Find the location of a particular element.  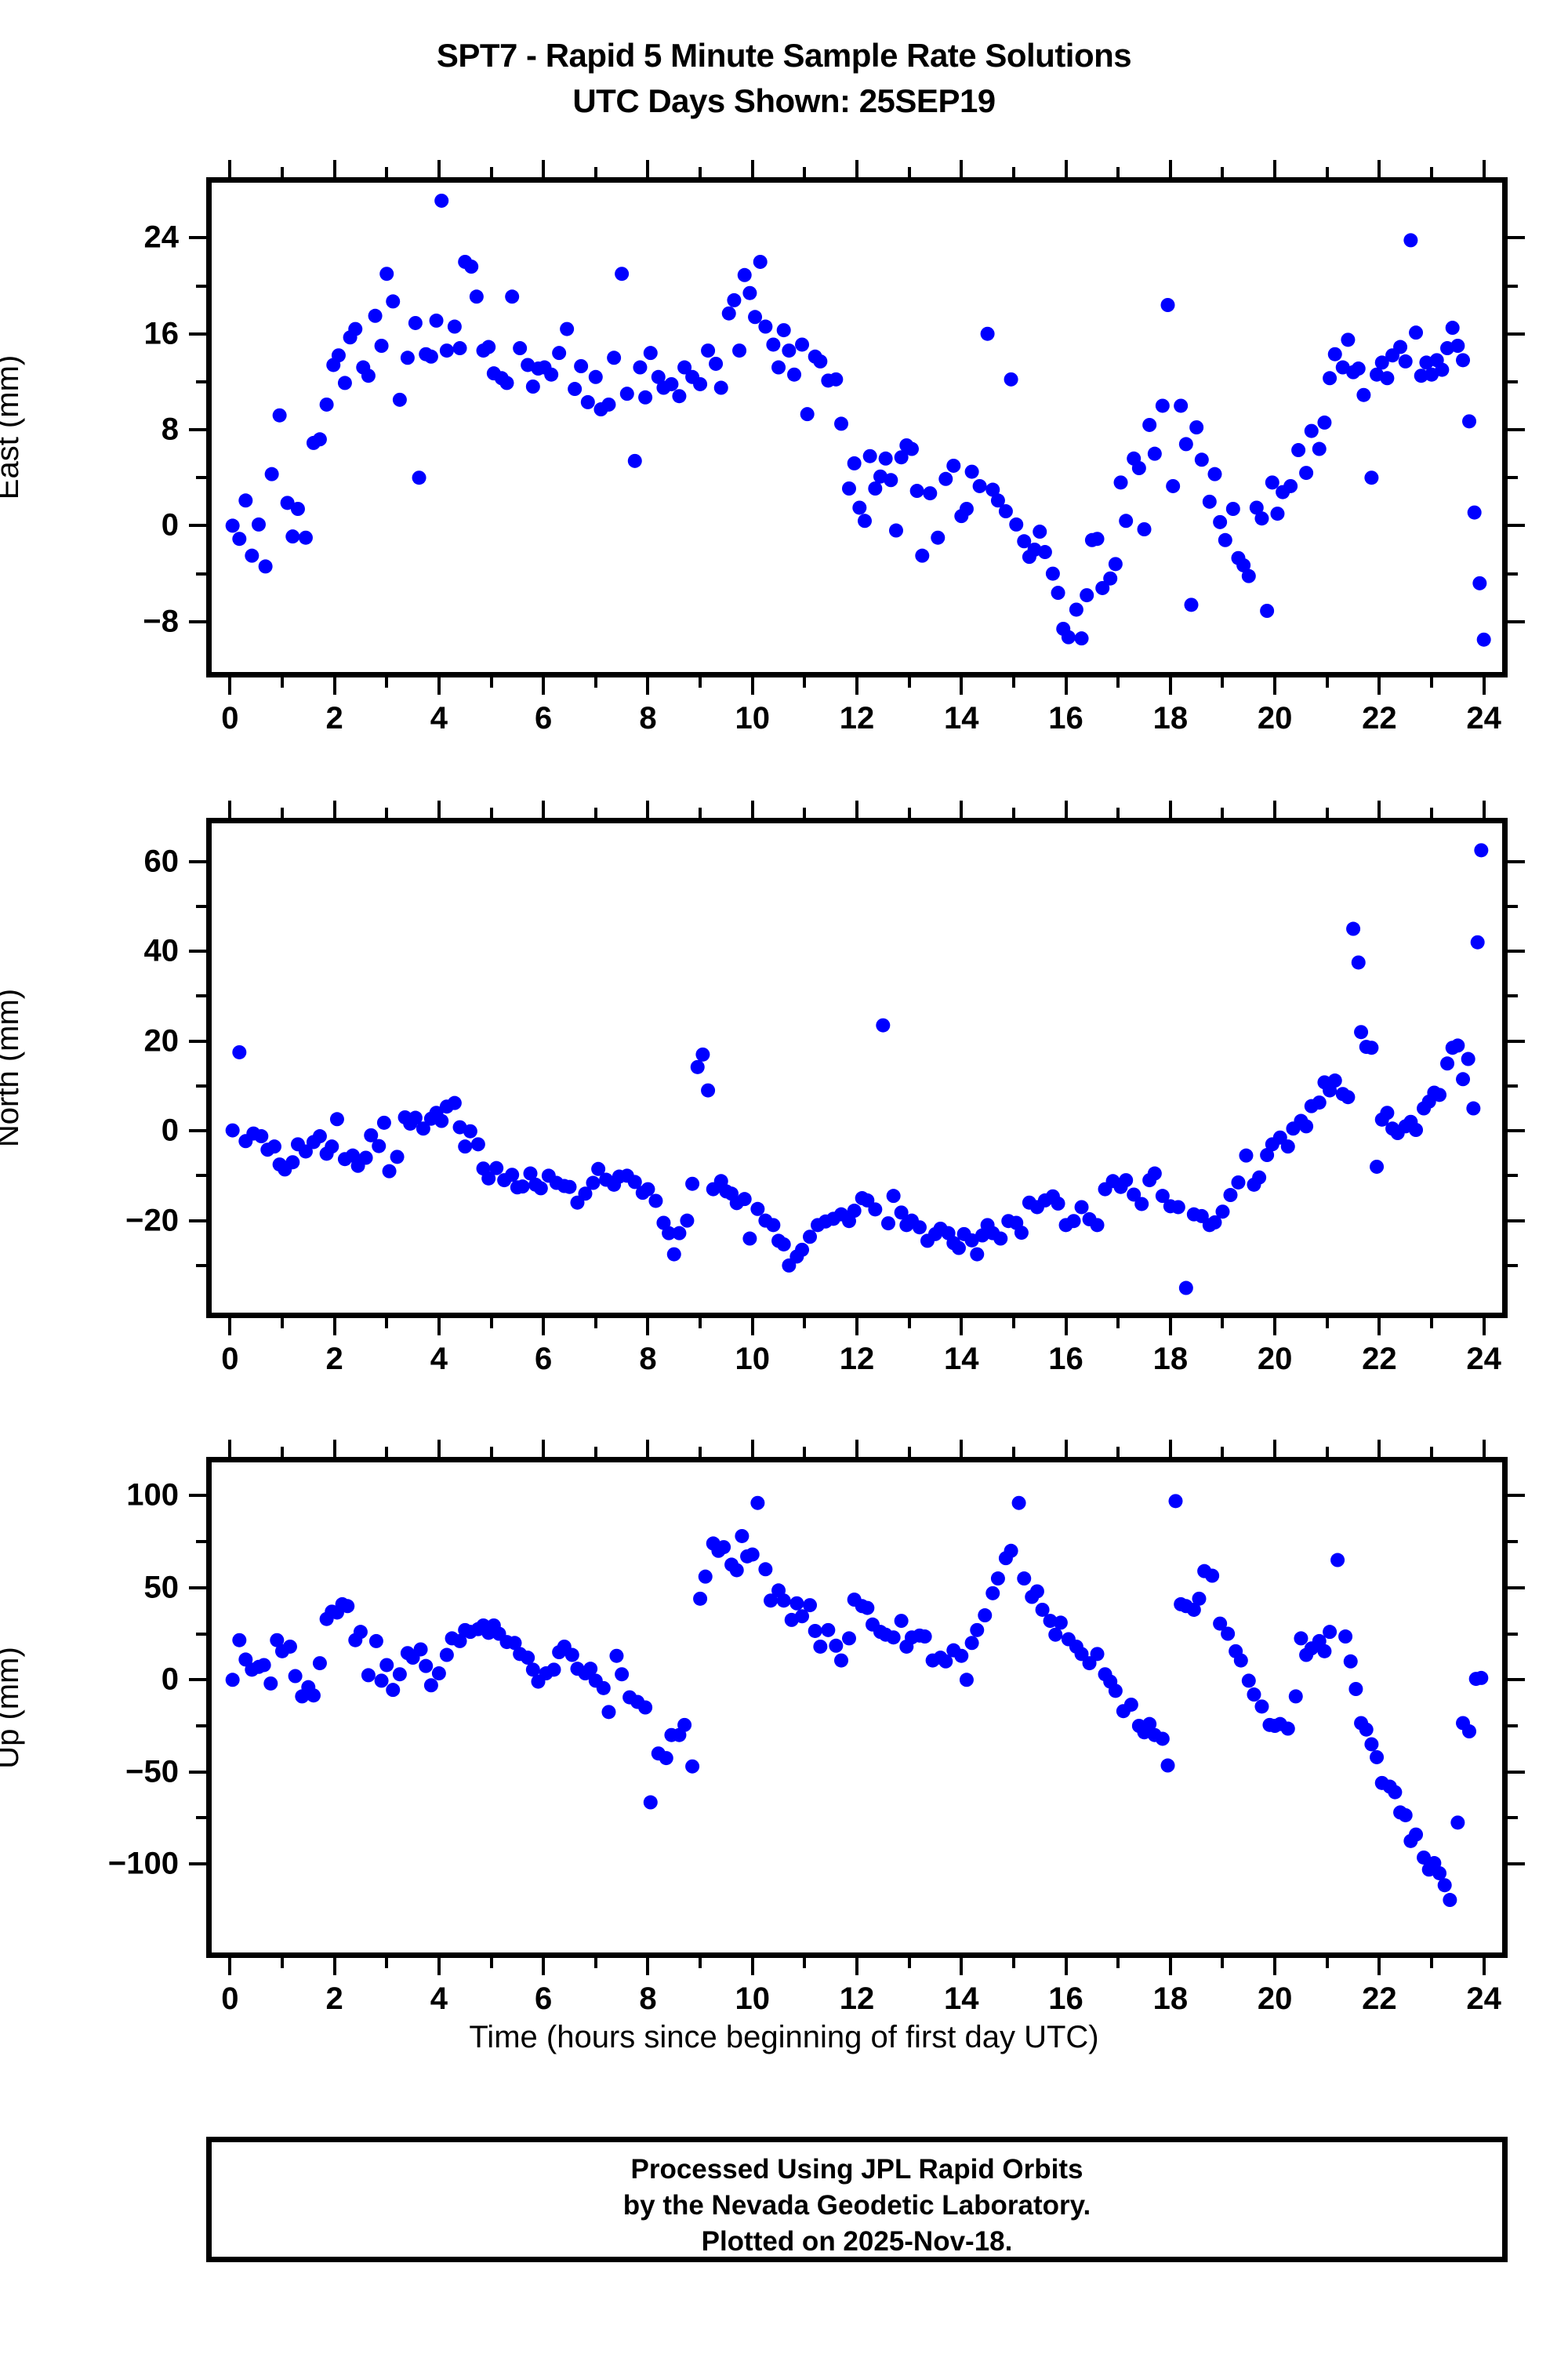

footer-line-3: Plotted on 2025-Nov-18. is located at coordinates (857, 2241).